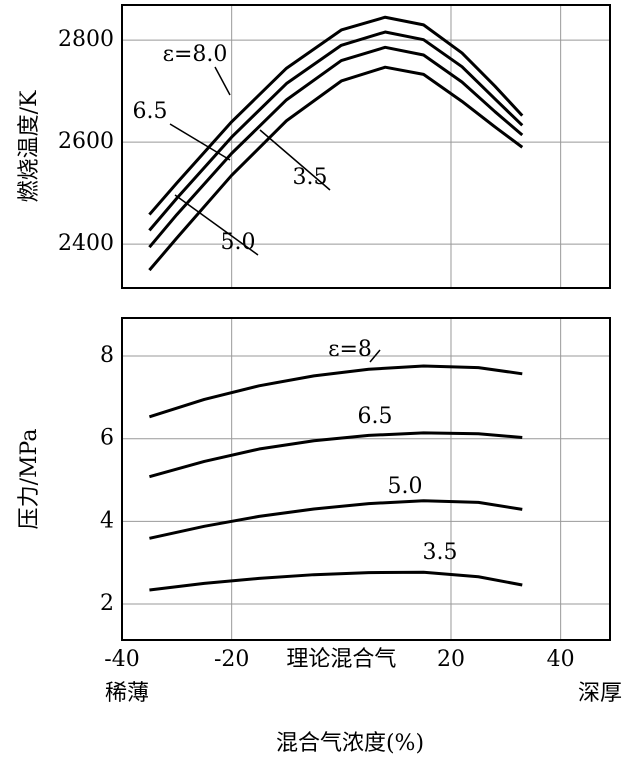 Image resolution: width=634 pixels, height=766 pixels. What do you see at coordinates (121, 659) in the screenshot?
I see `x-tick-label: -40` at bounding box center [121, 659].